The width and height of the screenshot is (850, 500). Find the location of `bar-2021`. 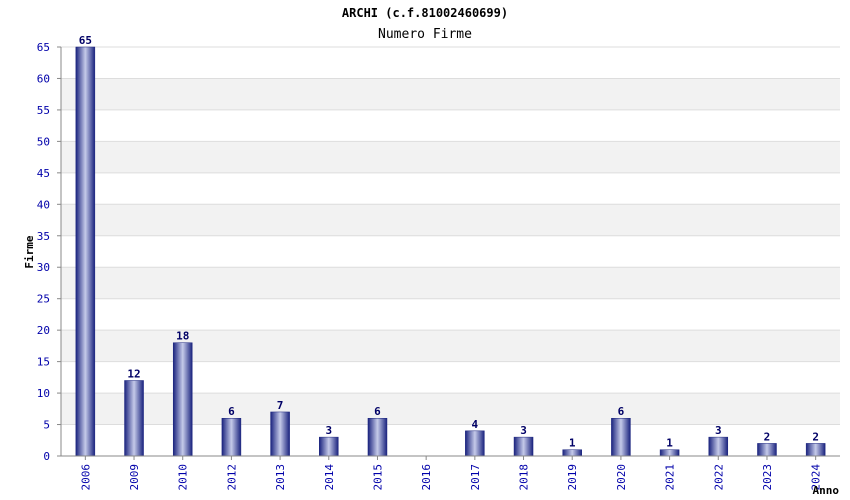

bar-2021 is located at coordinates (669, 453).